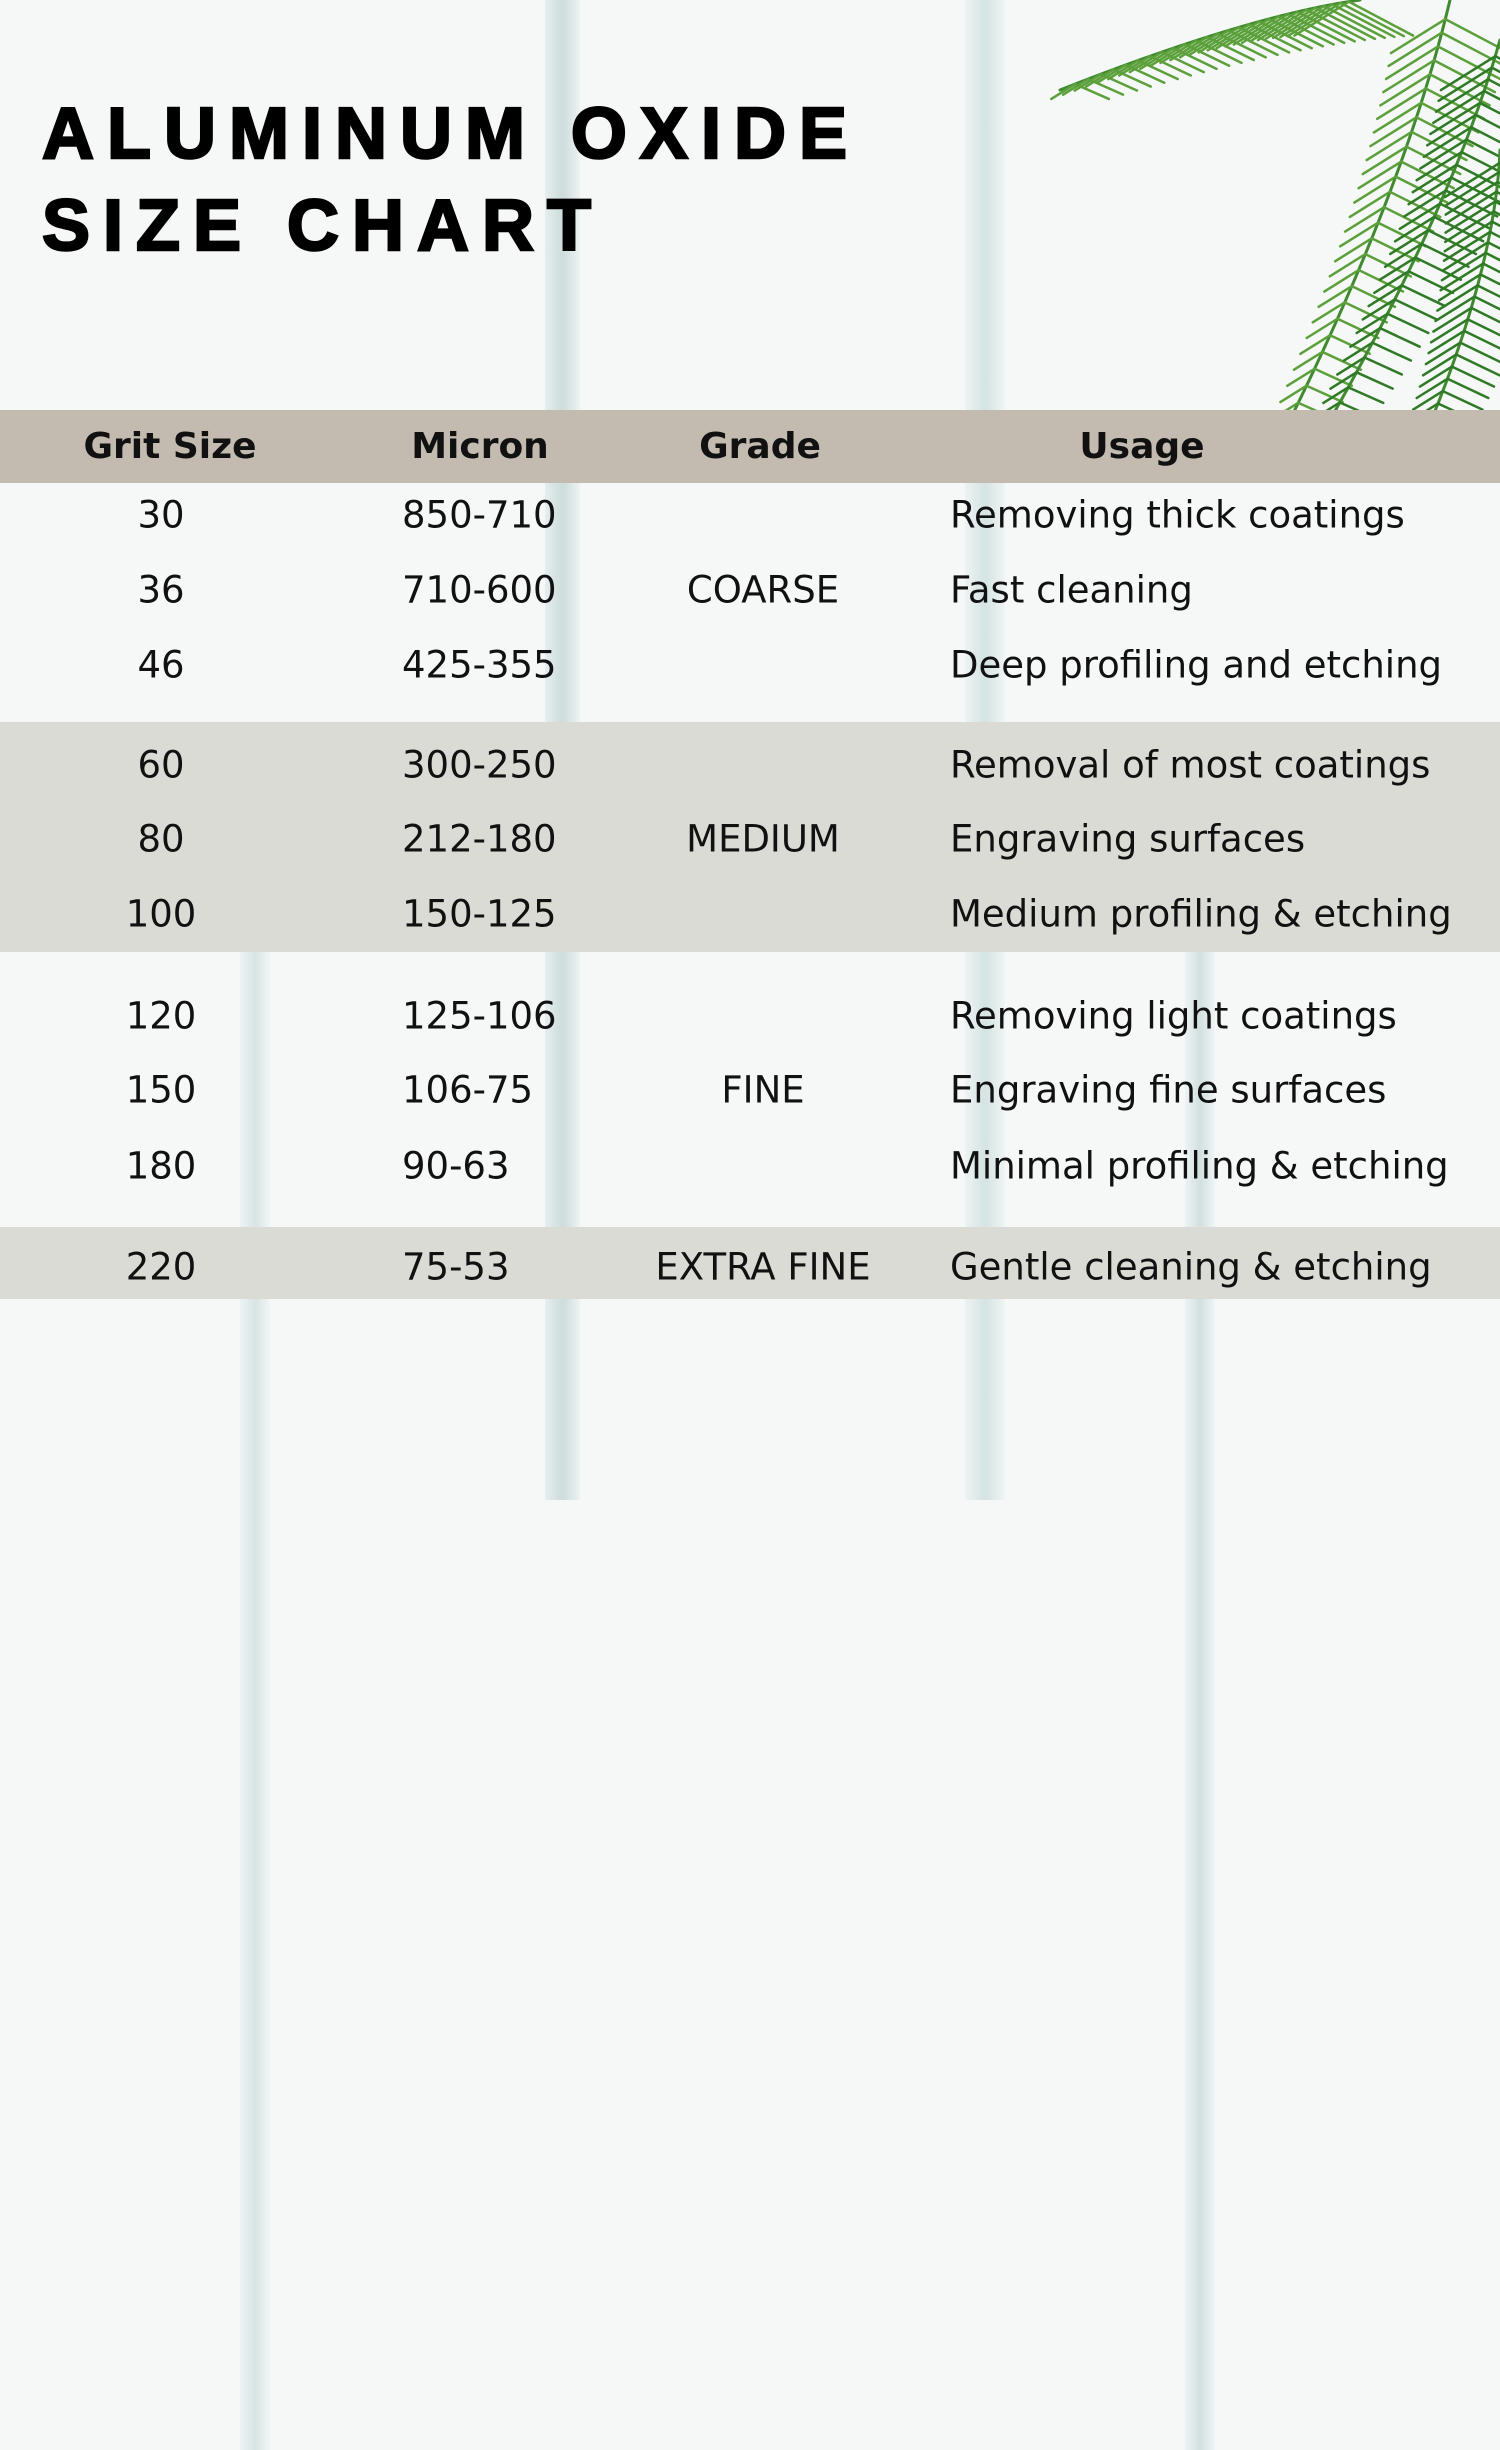 Image resolution: width=1500 pixels, height=2450 pixels. Describe the element at coordinates (161, 1090) in the screenshot. I see `grit-cell: 150` at that location.